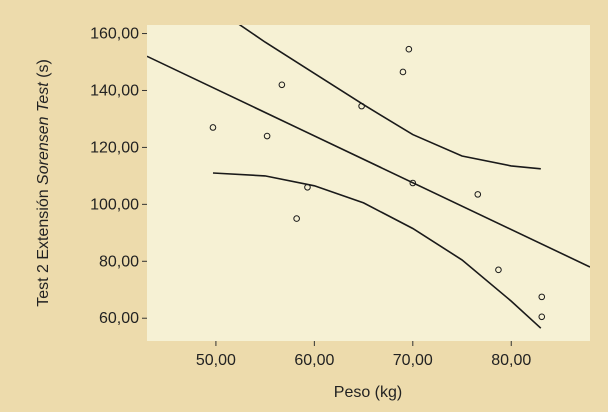 The image size is (608, 412). Describe the element at coordinates (368, 392) in the screenshot. I see `x-axis-title: Peso (kg)` at that location.